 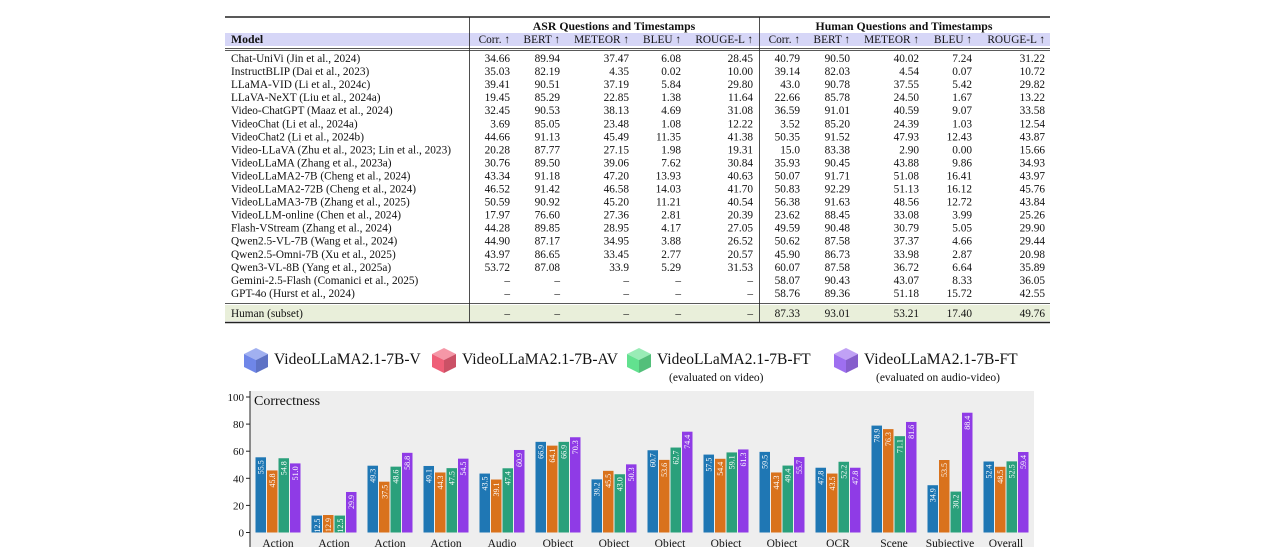 What do you see at coordinates (452, 478) in the screenshot?
I see `bar-value-label: 47.5` at bounding box center [452, 478].